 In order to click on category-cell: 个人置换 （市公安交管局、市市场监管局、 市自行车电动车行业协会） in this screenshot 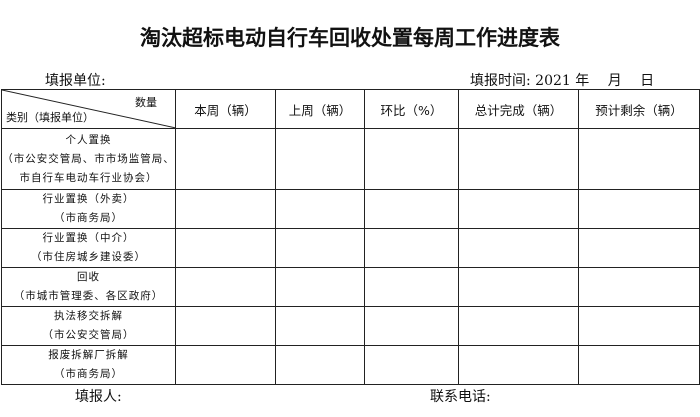, I will do `click(88, 159)`.